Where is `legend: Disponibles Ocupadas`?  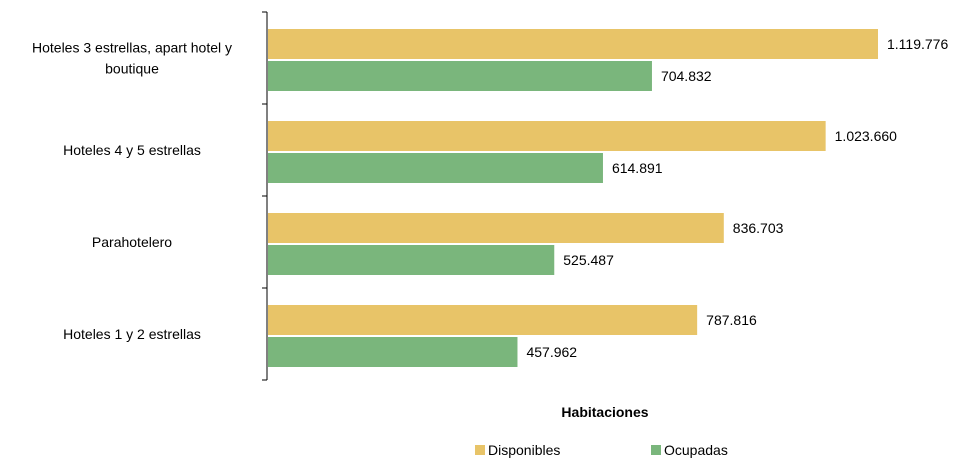
legend: Disponibles Ocupadas is located at coordinates (601, 450).